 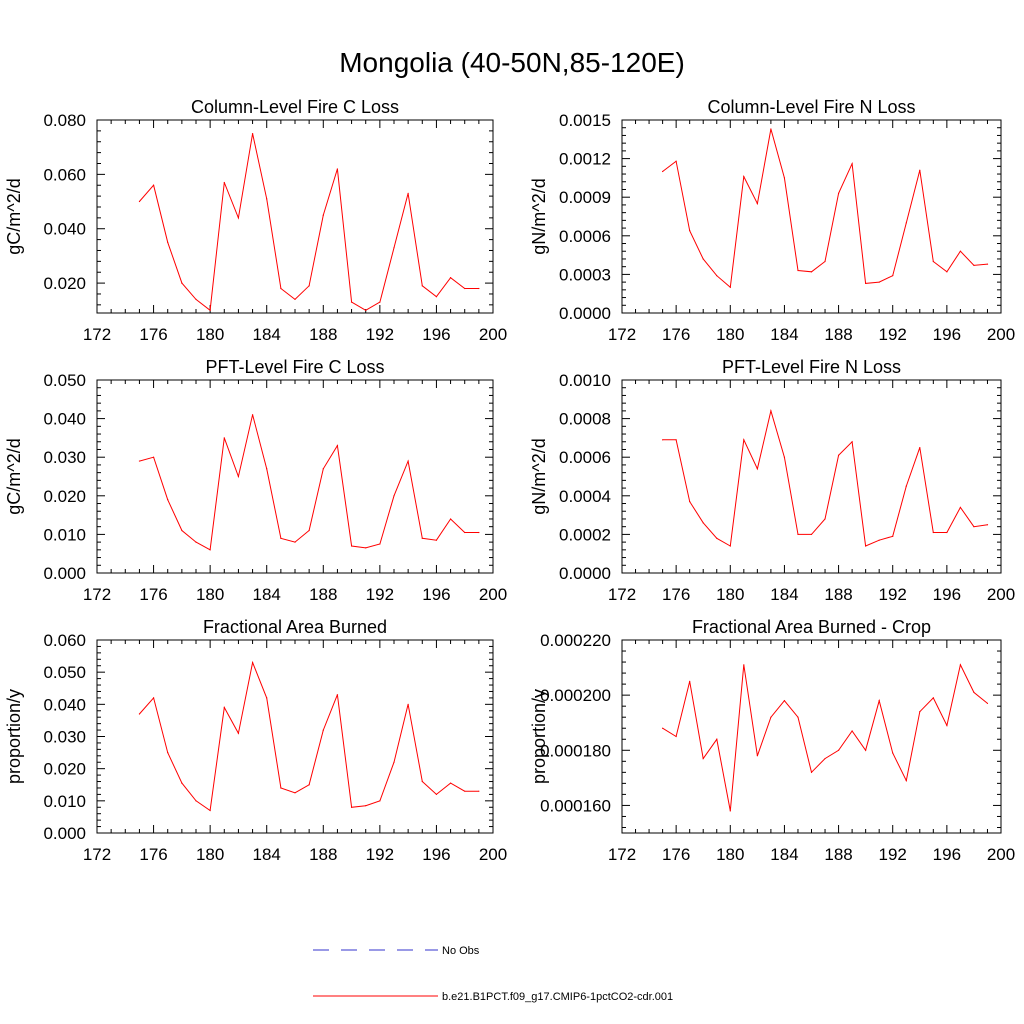 I want to click on legend-label-no-obs: No Obs, so click(x=461, y=951).